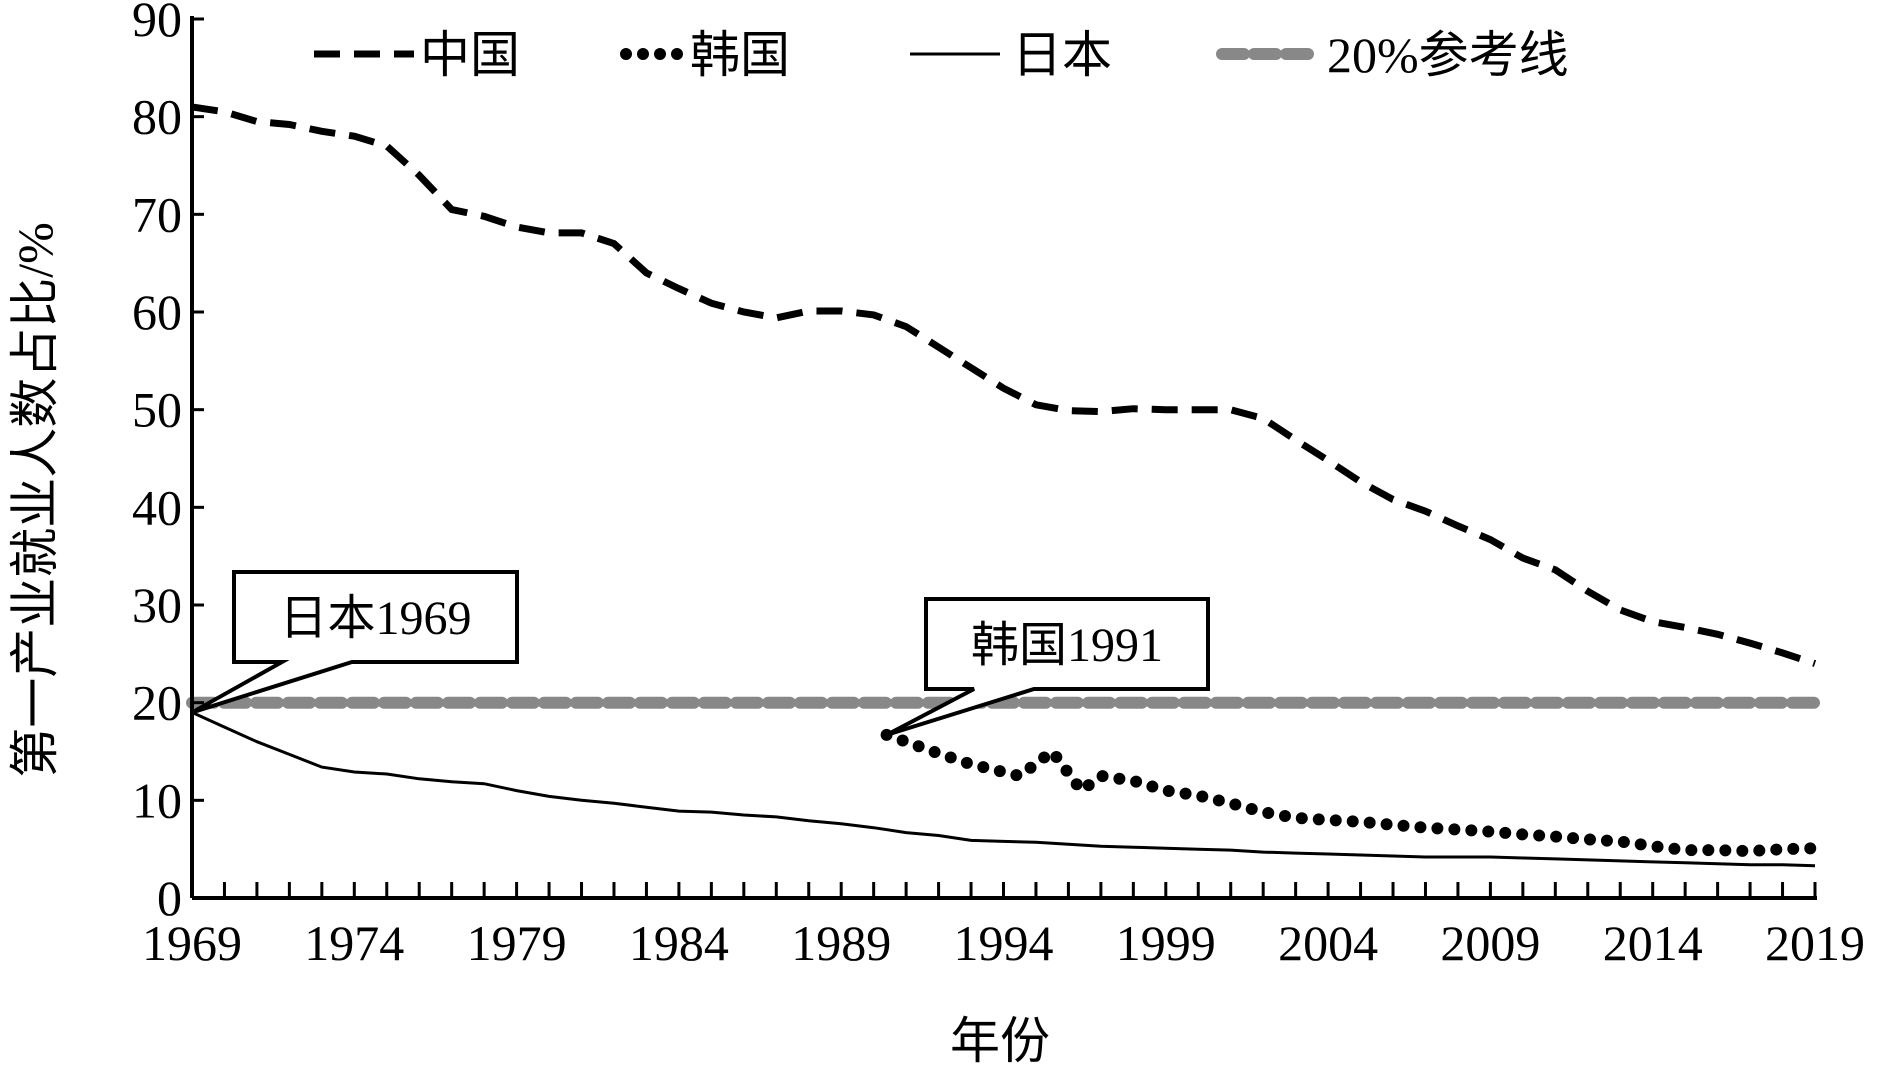 Image resolution: width=1878 pixels, height=1073 pixels. What do you see at coordinates (1166, 943) in the screenshot?
I see `x-tick-label: 1999` at bounding box center [1166, 943].